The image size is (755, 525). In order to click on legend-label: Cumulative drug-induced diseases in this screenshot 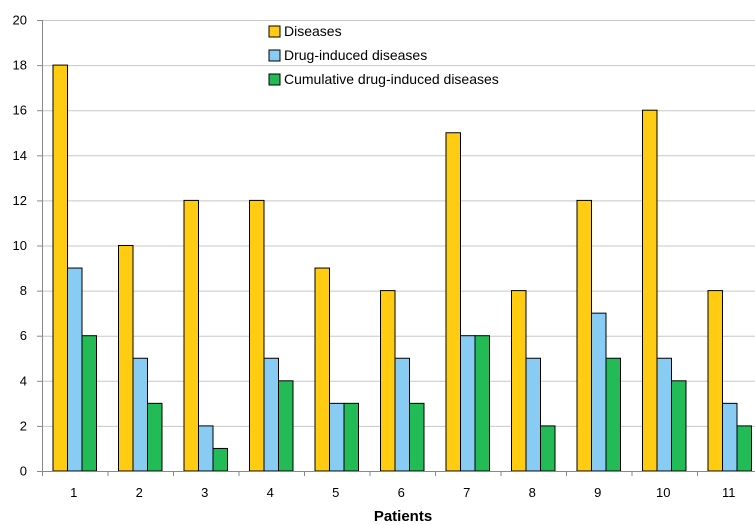, I will do `click(391, 79)`.